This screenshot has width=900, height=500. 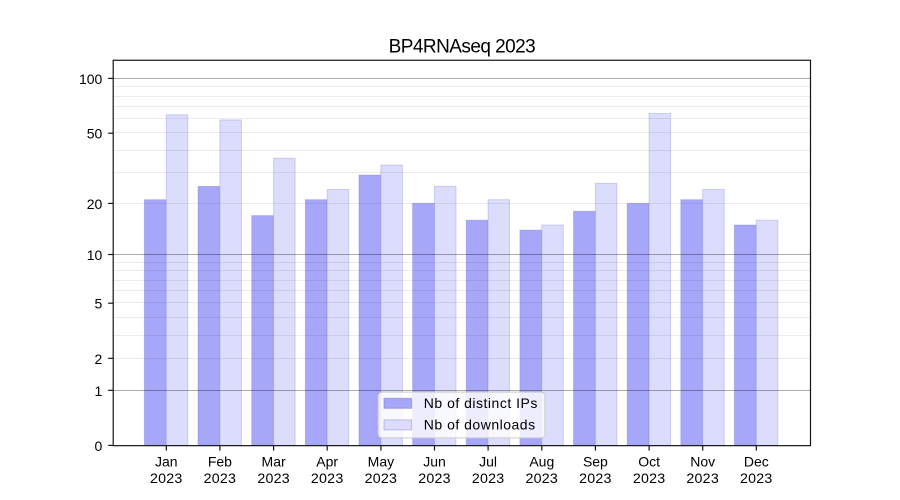 What do you see at coordinates (95, 204) in the screenshot?
I see `svg-text: 20` at bounding box center [95, 204].